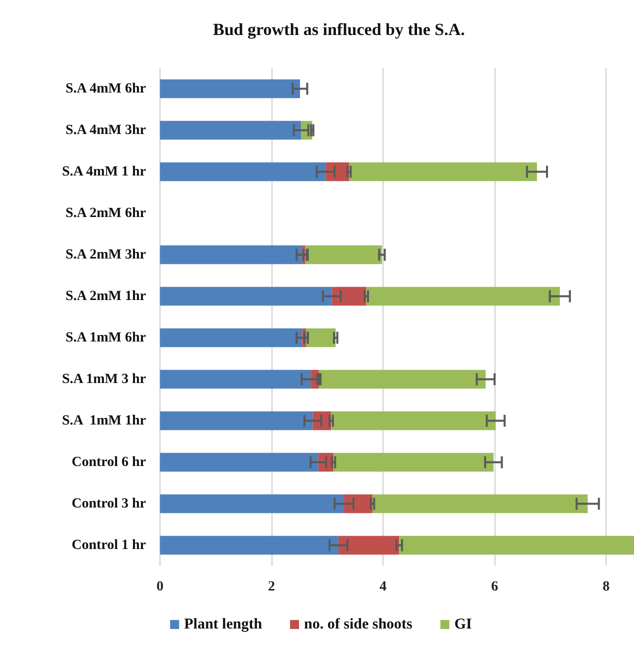  Describe the element at coordinates (106, 338) in the screenshot. I see `y-tick-label: S.A 1mM 6hr` at that location.